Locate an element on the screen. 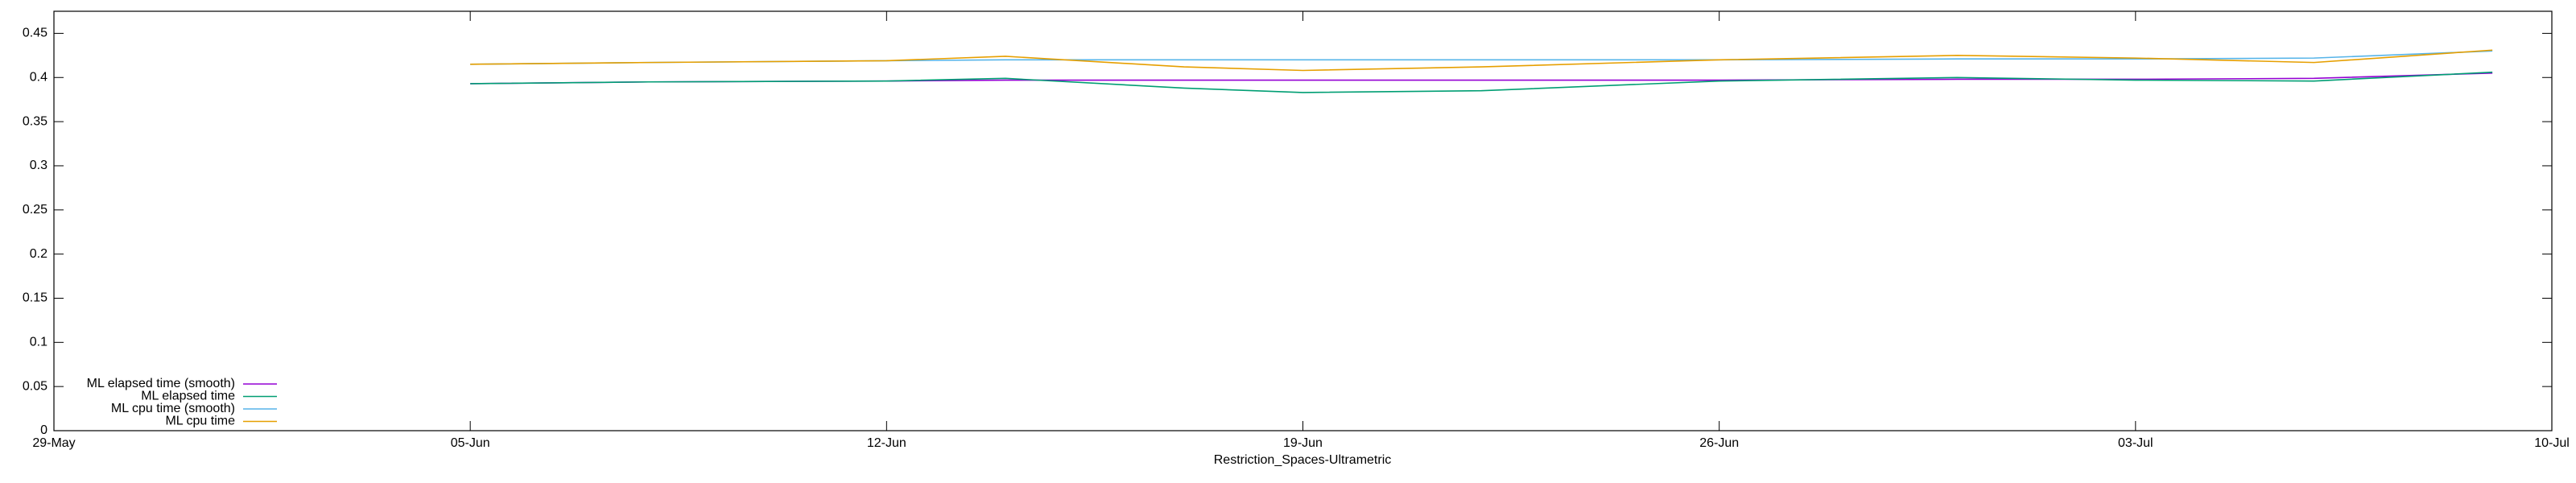 This screenshot has height=483, width=2576. legend-label: ML elapsed time (smooth) is located at coordinates (161, 383).